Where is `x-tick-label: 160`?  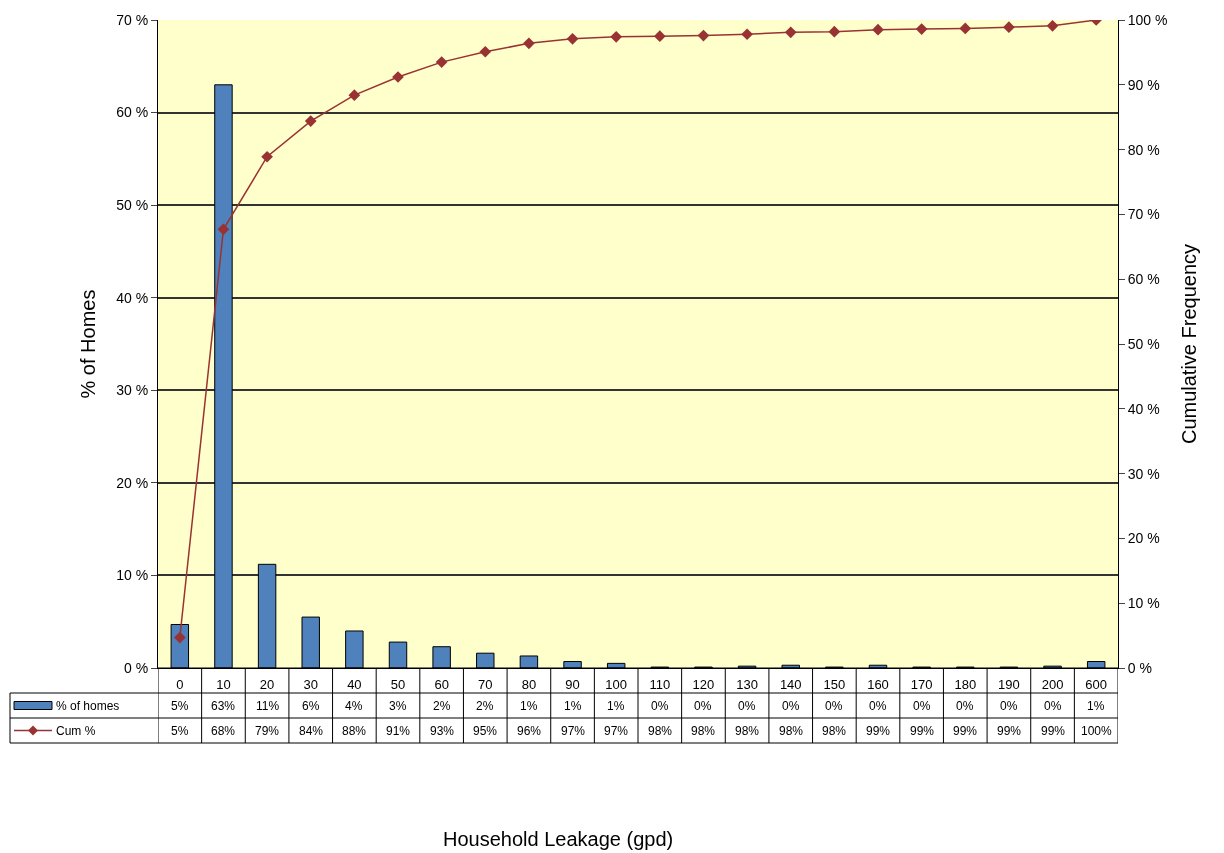
x-tick-label: 160 is located at coordinates (878, 684).